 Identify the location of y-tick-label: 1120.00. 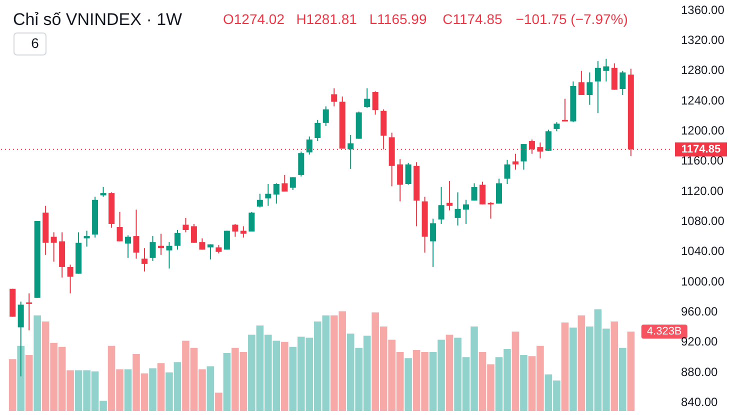
(702, 191).